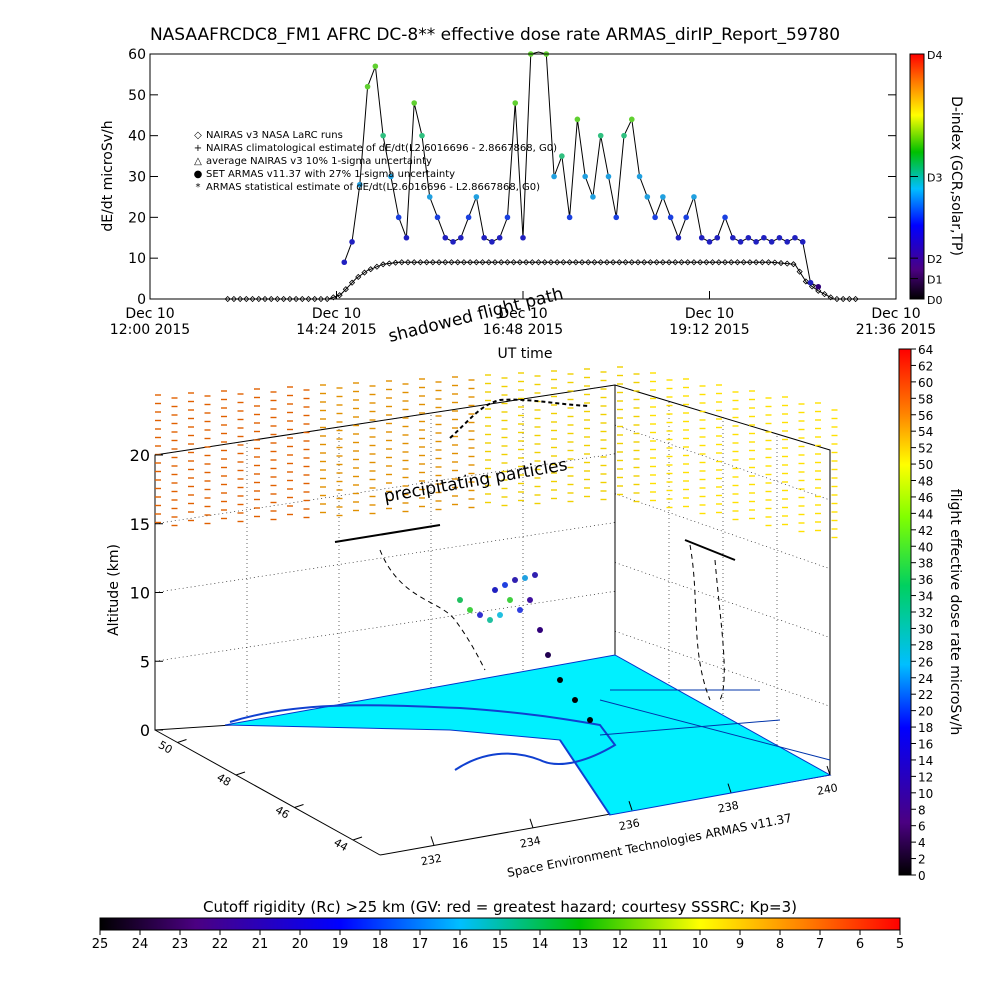 This screenshot has width=1000, height=1000. What do you see at coordinates (925, 712) in the screenshot?
I see `dose-rate-tick-label: 20` at bounding box center [925, 712].